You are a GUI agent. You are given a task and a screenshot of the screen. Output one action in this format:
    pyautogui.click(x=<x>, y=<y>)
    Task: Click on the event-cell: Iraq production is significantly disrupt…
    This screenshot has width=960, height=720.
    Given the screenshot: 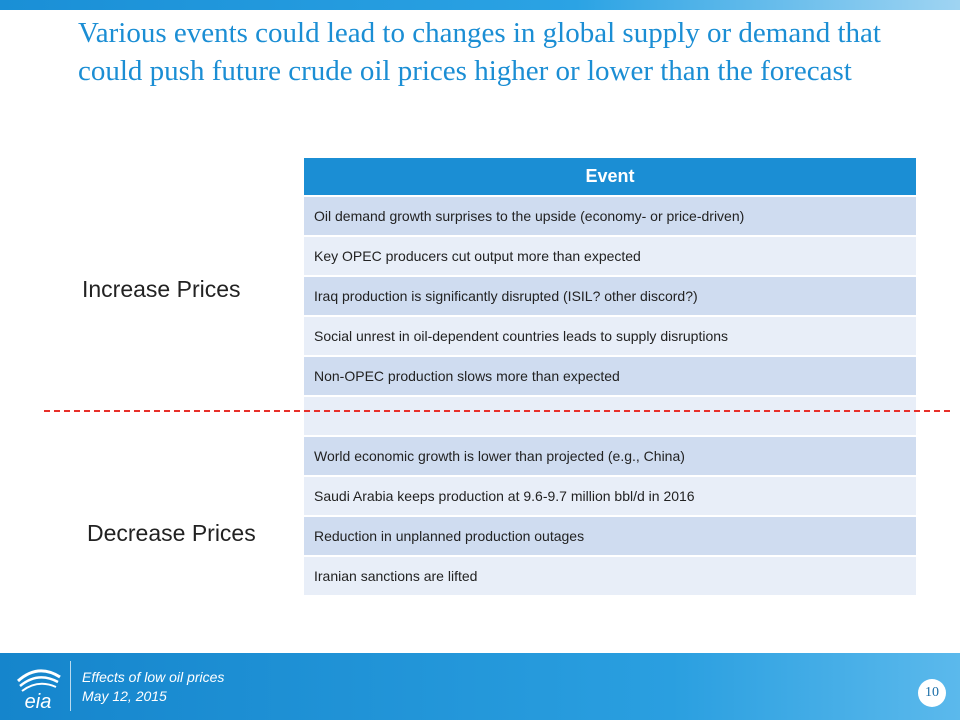 What is the action you would take?
    pyautogui.click(x=610, y=296)
    